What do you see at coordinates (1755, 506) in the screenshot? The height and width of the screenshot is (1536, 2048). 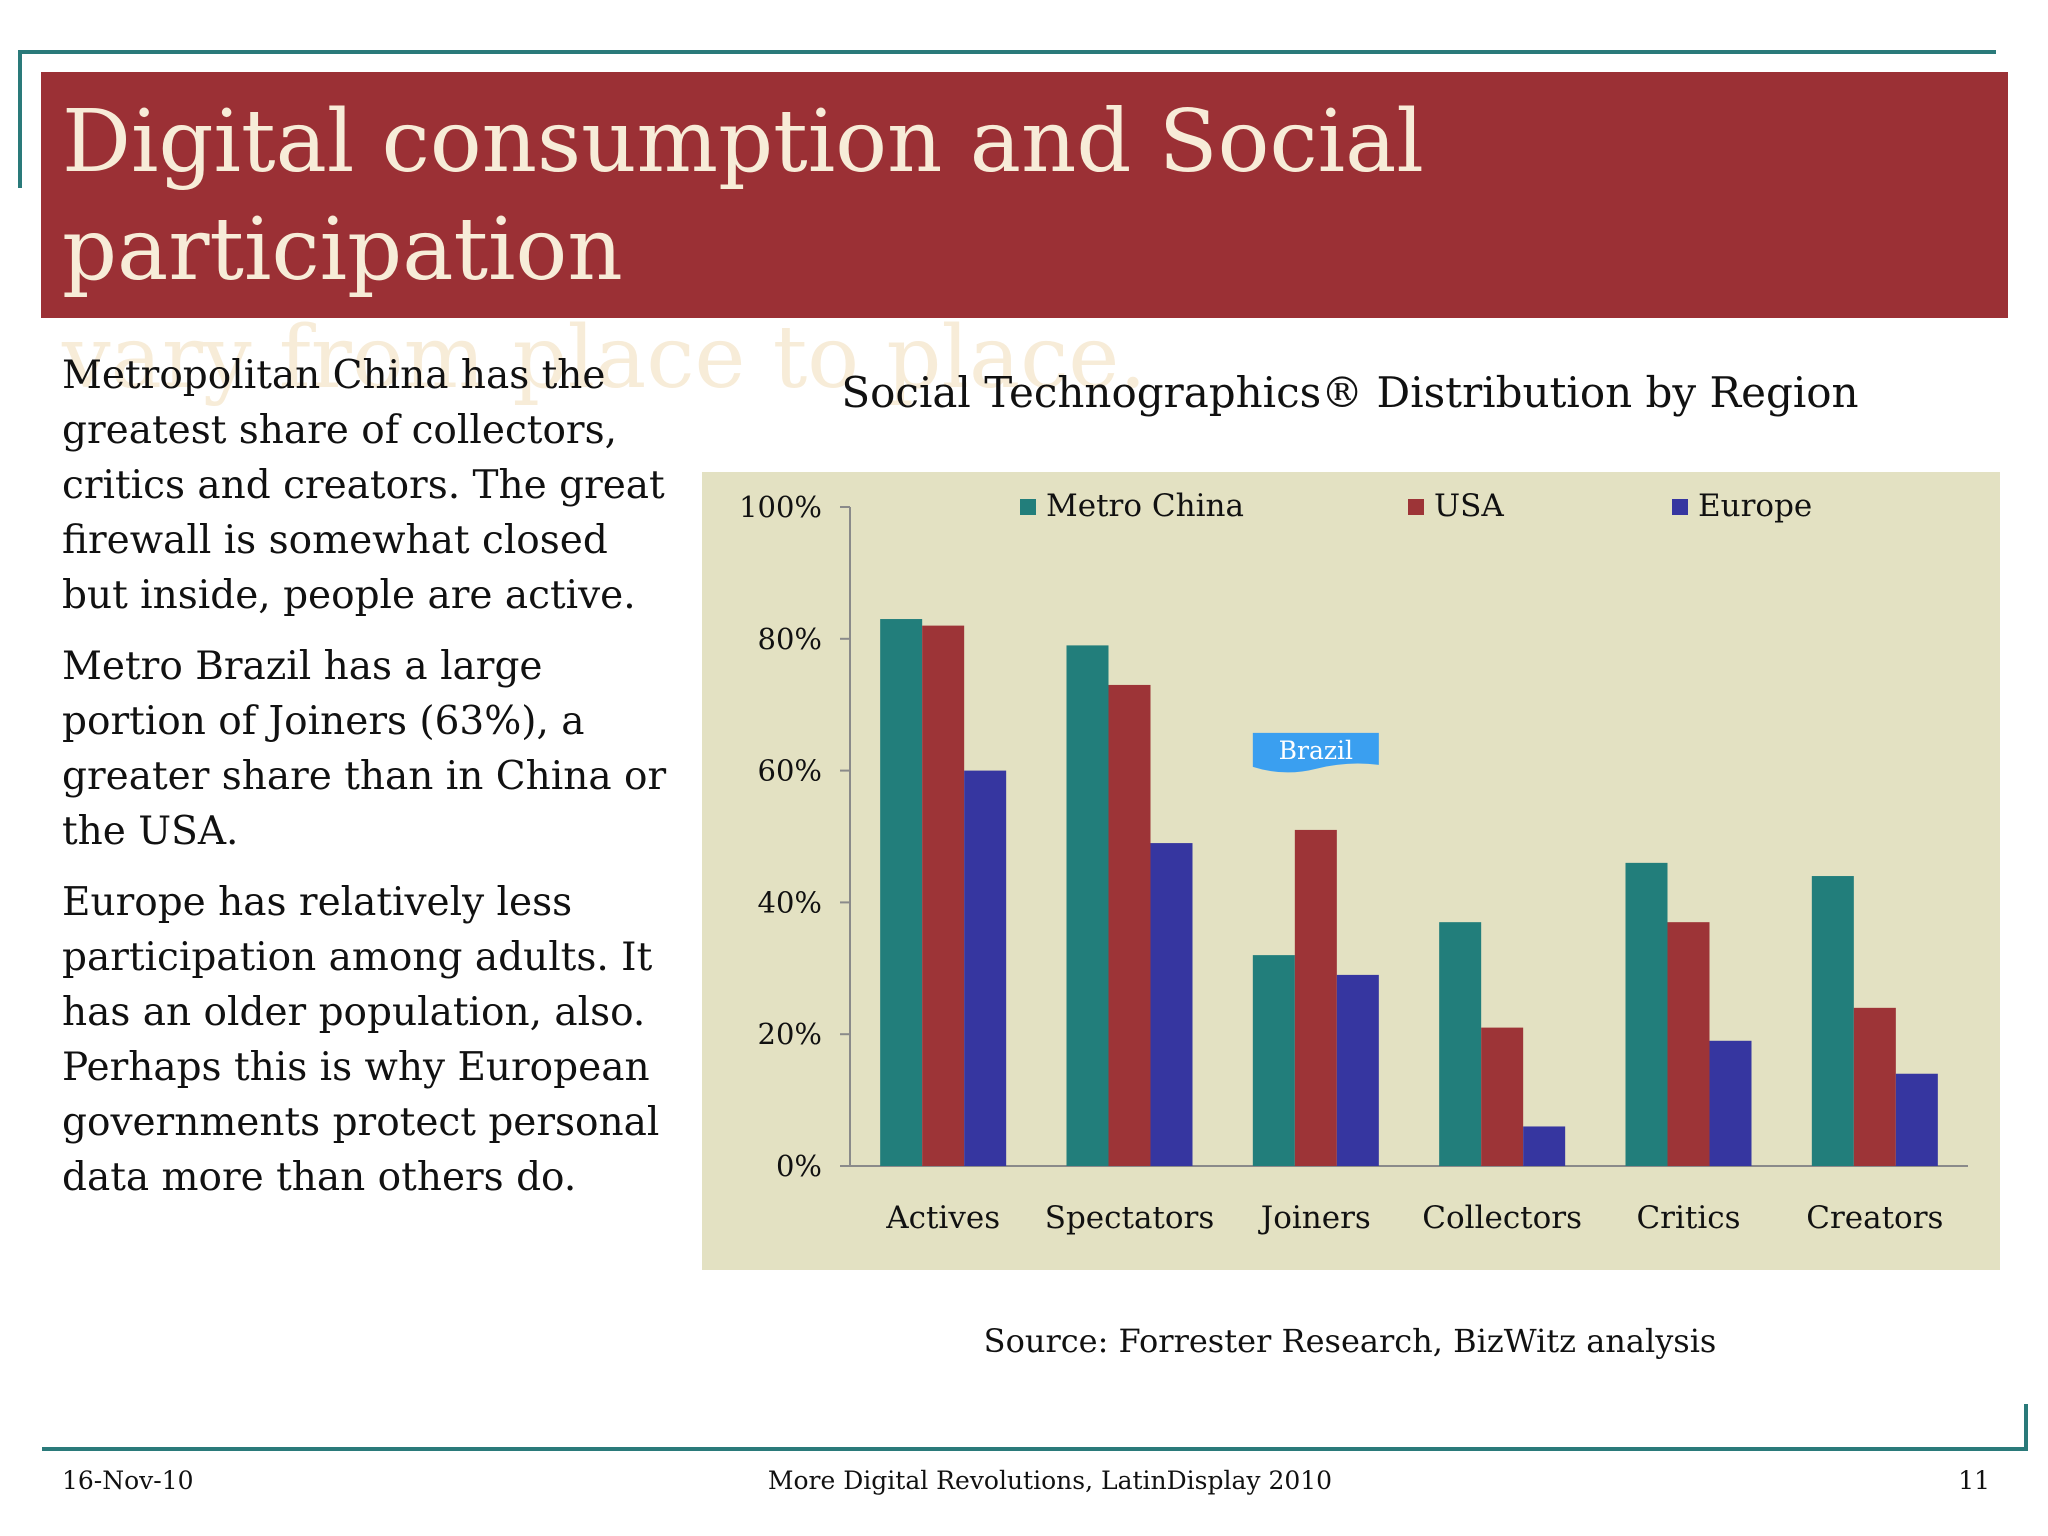 I see `legend-label: Europe` at bounding box center [1755, 506].